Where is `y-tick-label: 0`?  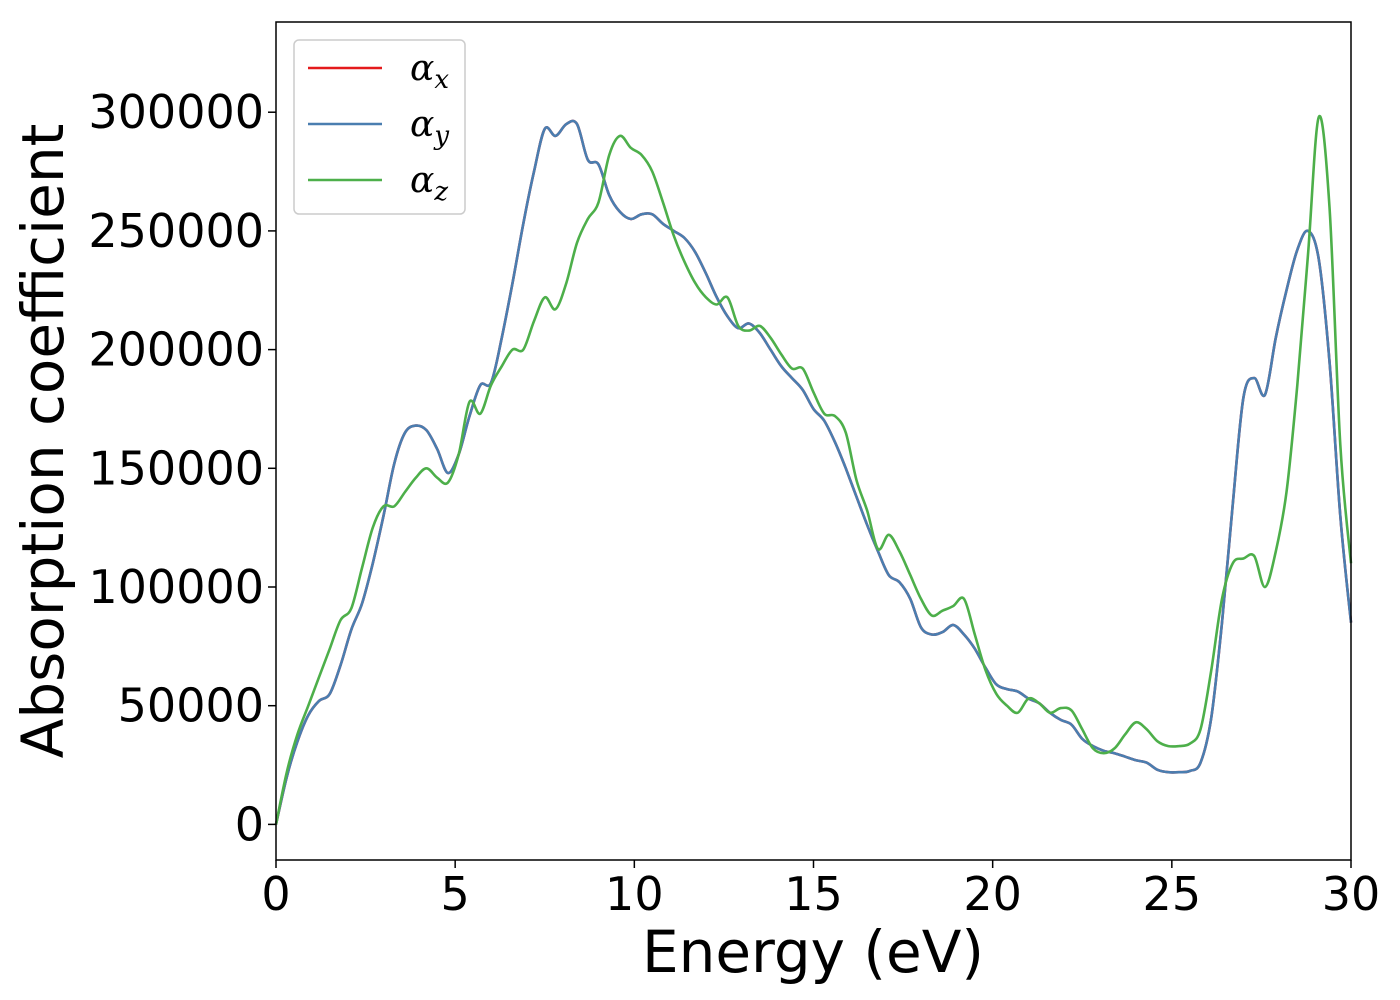 y-tick-label: 0 is located at coordinates (249, 824).